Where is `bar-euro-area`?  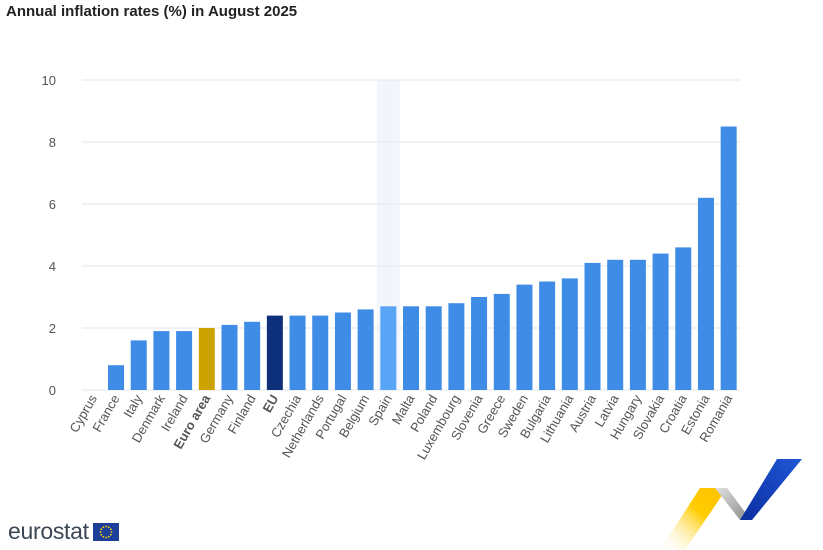
bar-euro-area is located at coordinates (206, 359).